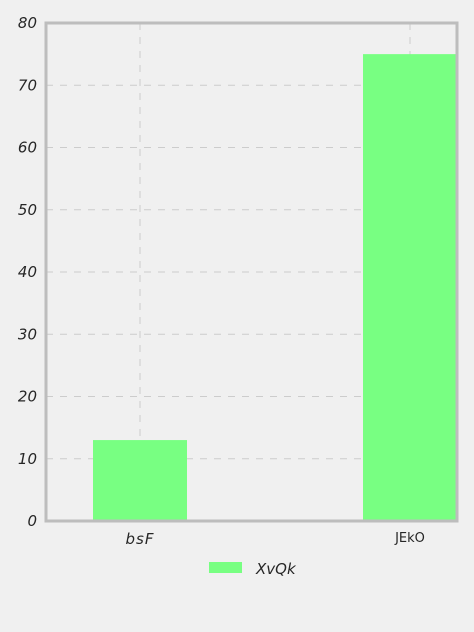 Image resolution: width=474 pixels, height=632 pixels. What do you see at coordinates (27, 334) in the screenshot?
I see `y-tick-label: 30` at bounding box center [27, 334].